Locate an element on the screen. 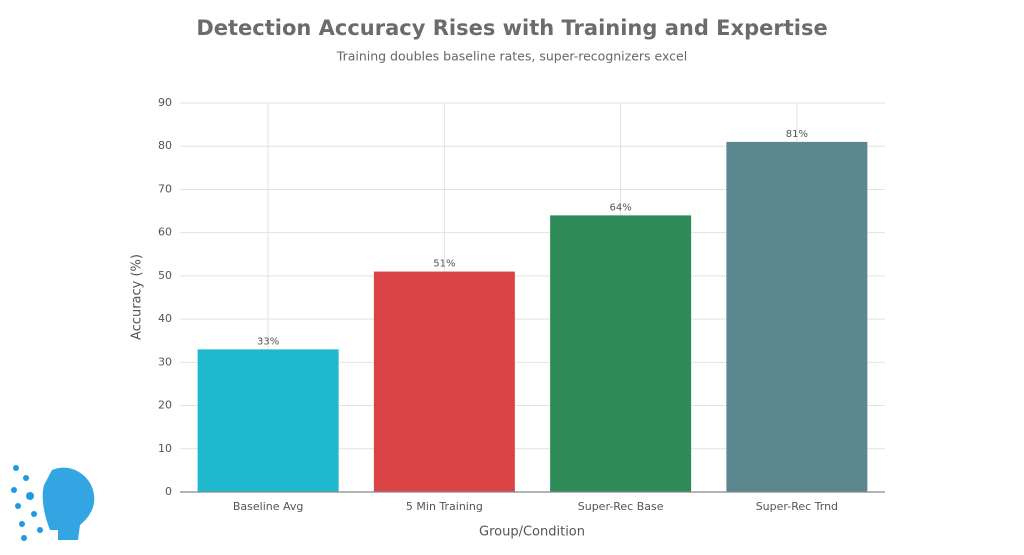 This screenshot has width=1024, height=555. y-tick-label: 40 is located at coordinates (165, 318).